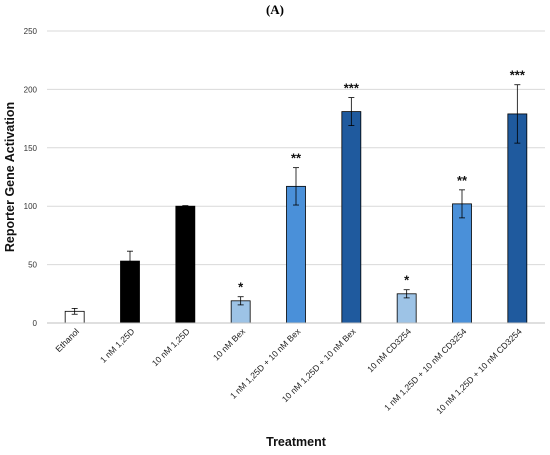 The width and height of the screenshot is (550, 455). Describe the element at coordinates (296, 442) in the screenshot. I see `x-axis-title: Treatment` at that location.